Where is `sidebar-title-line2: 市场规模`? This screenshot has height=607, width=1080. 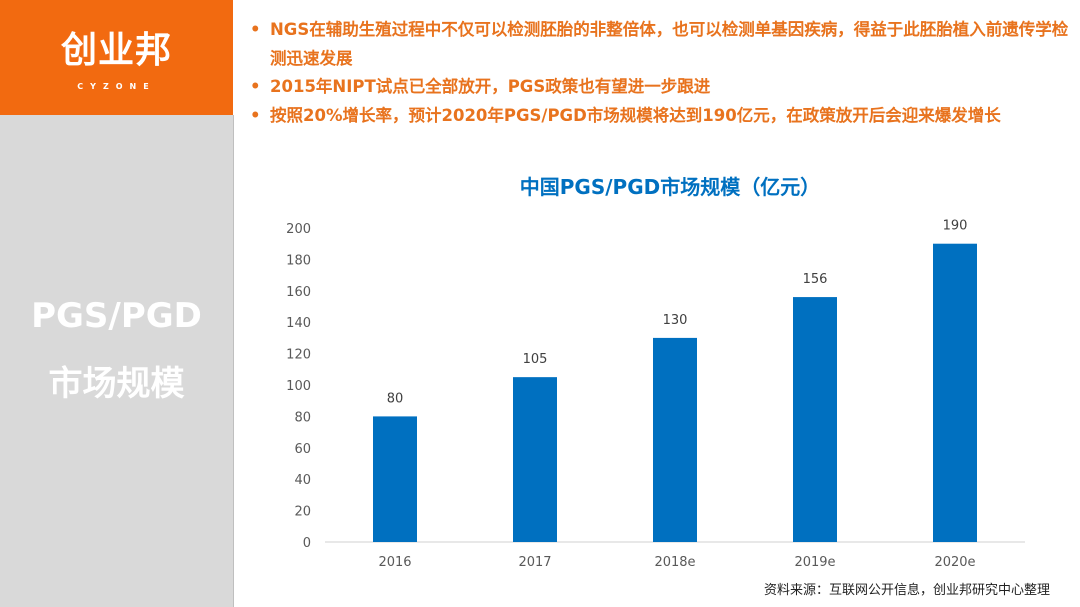
sidebar-title-line2: 市场规模 is located at coordinates (116, 384).